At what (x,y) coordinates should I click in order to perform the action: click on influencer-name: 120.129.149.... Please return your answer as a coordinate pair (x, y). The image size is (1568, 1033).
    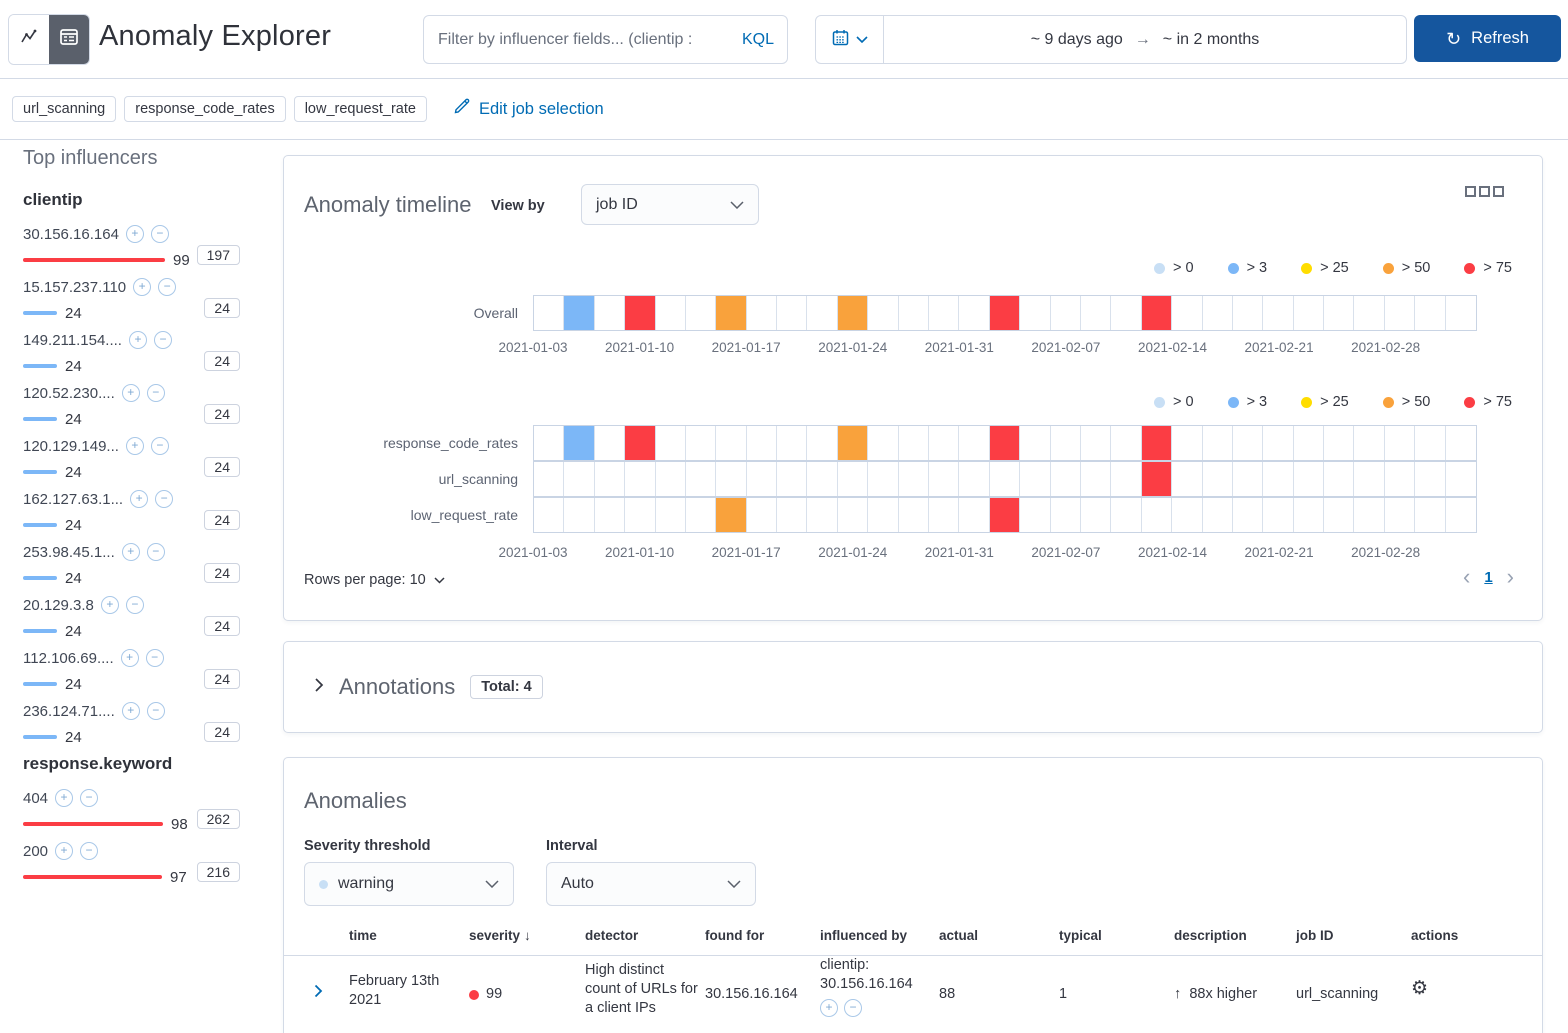
    Looking at the image, I should click on (71, 446).